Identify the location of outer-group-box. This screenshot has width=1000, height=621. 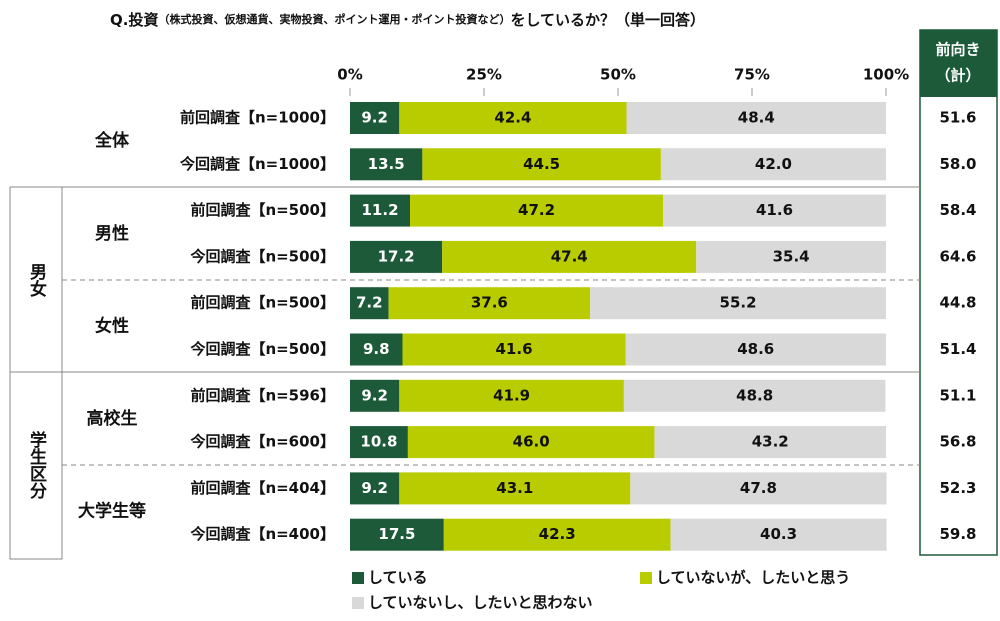
(36, 373).